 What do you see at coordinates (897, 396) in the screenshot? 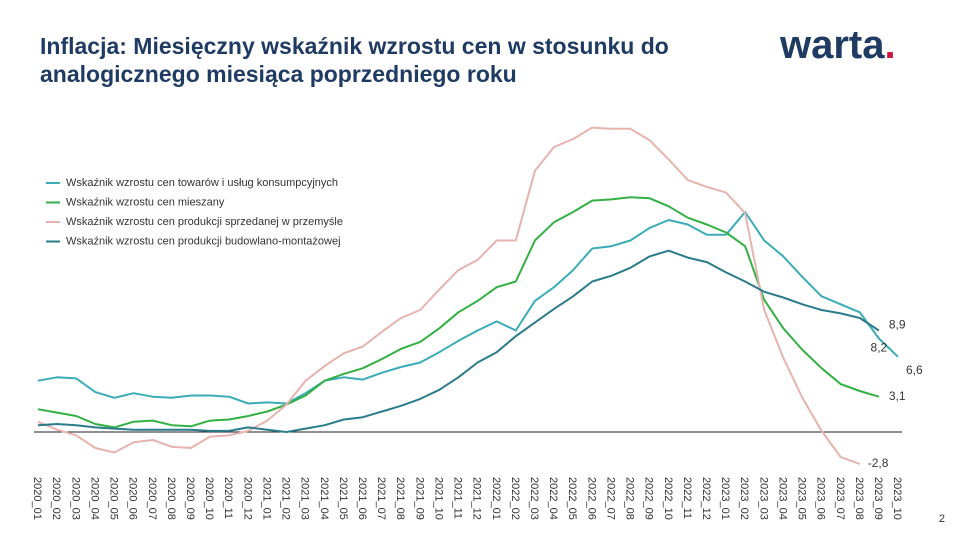
I see `value-label: 3,1` at bounding box center [897, 396].